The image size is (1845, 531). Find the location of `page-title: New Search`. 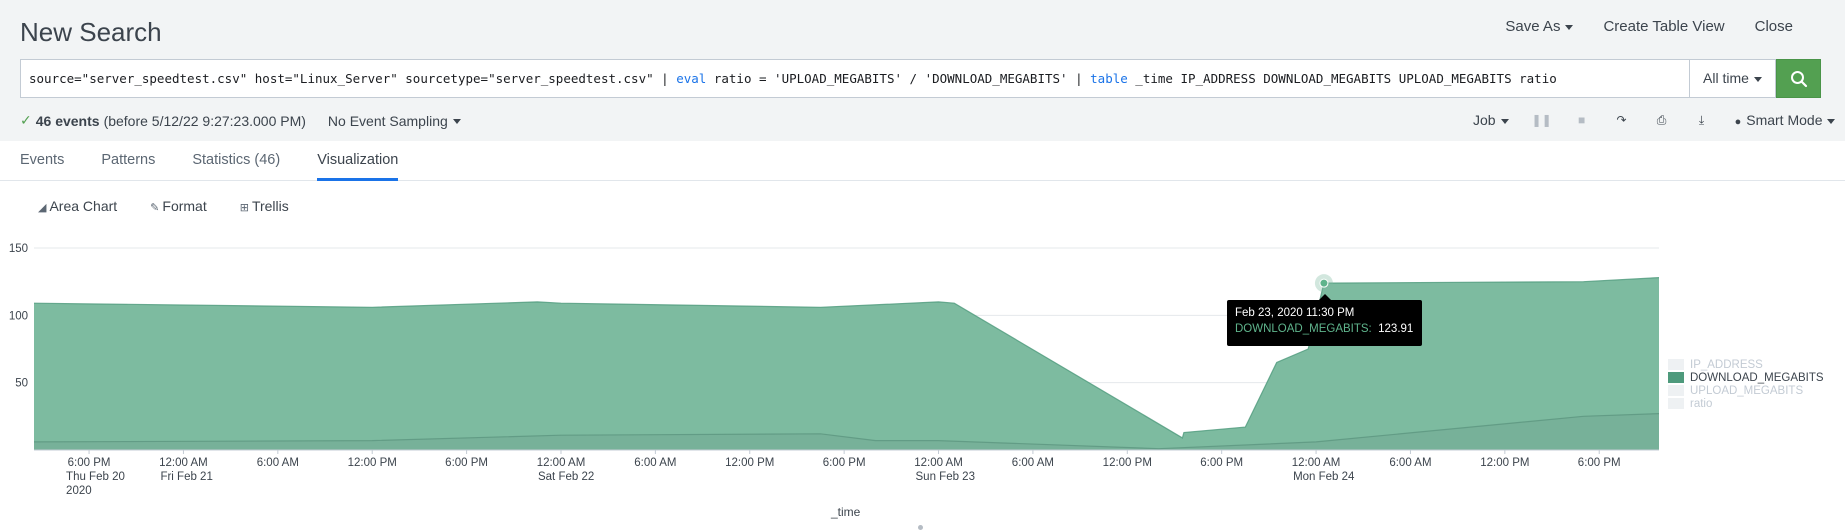

page-title: New Search is located at coordinates (91, 32).